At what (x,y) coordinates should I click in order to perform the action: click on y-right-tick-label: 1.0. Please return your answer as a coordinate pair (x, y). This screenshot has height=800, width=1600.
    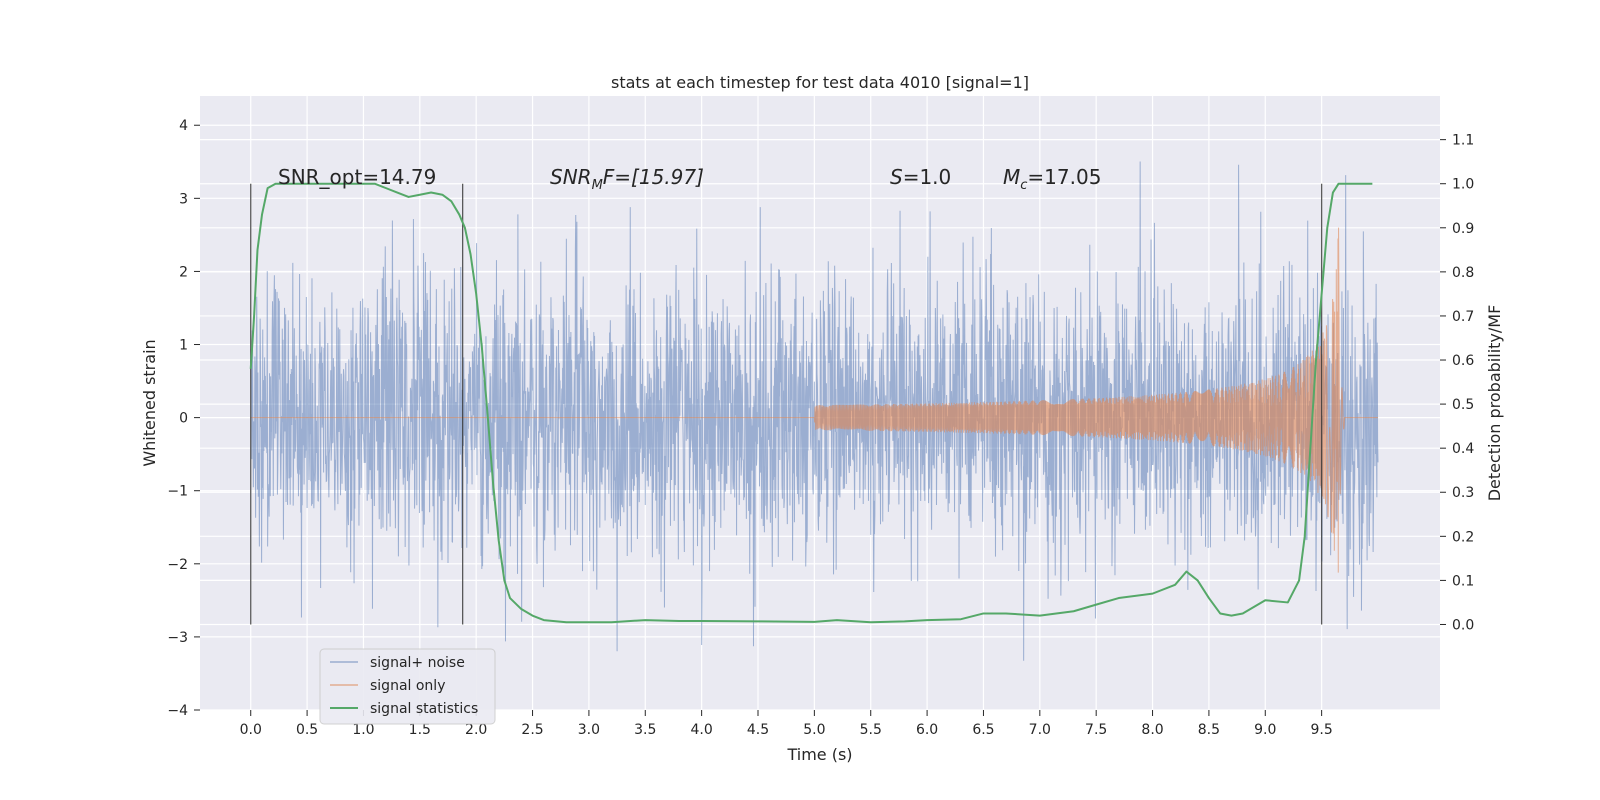
    Looking at the image, I should click on (1463, 185).